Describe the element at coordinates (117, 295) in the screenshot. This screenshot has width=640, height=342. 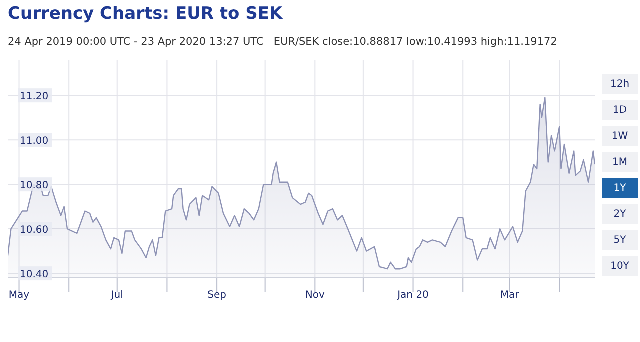
I see `x-tick-label: Jul` at that location.